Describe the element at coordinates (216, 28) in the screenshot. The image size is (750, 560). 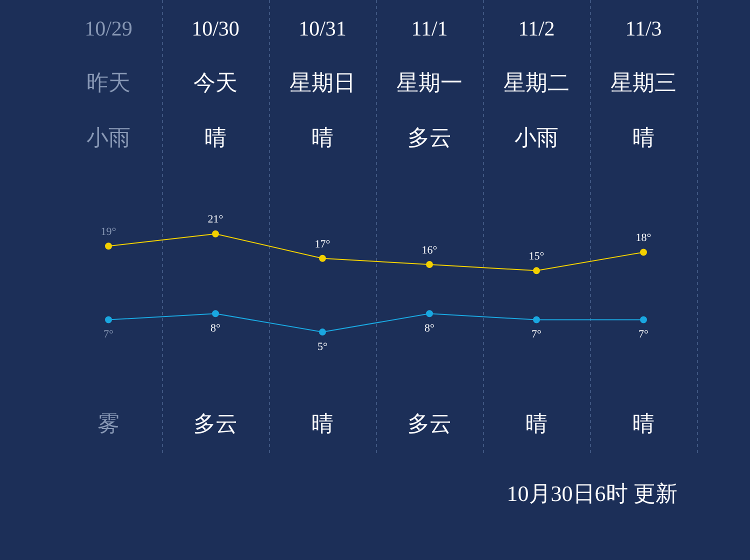
I see `x-tick-label: 10/30` at that location.